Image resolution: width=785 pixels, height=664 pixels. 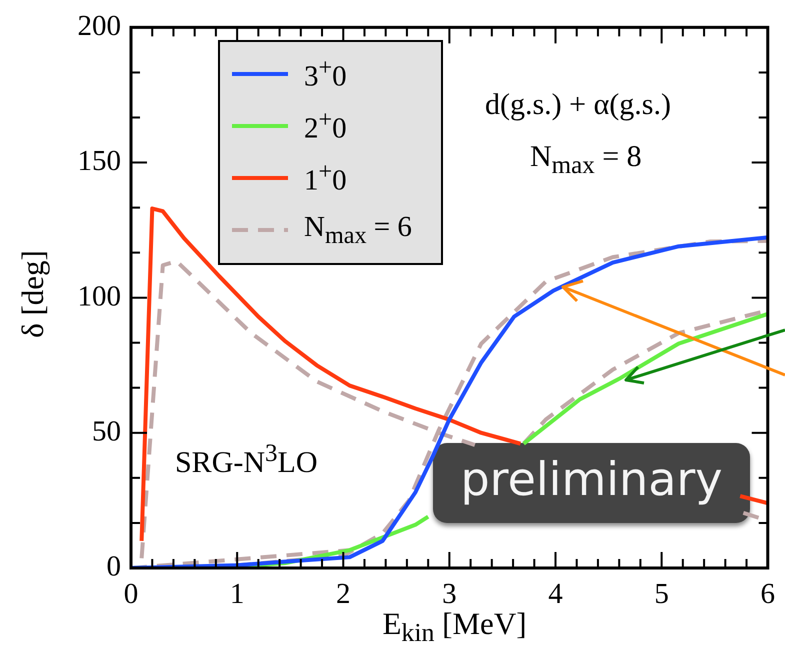 I want to click on annotation: preliminary, so click(x=591, y=483).